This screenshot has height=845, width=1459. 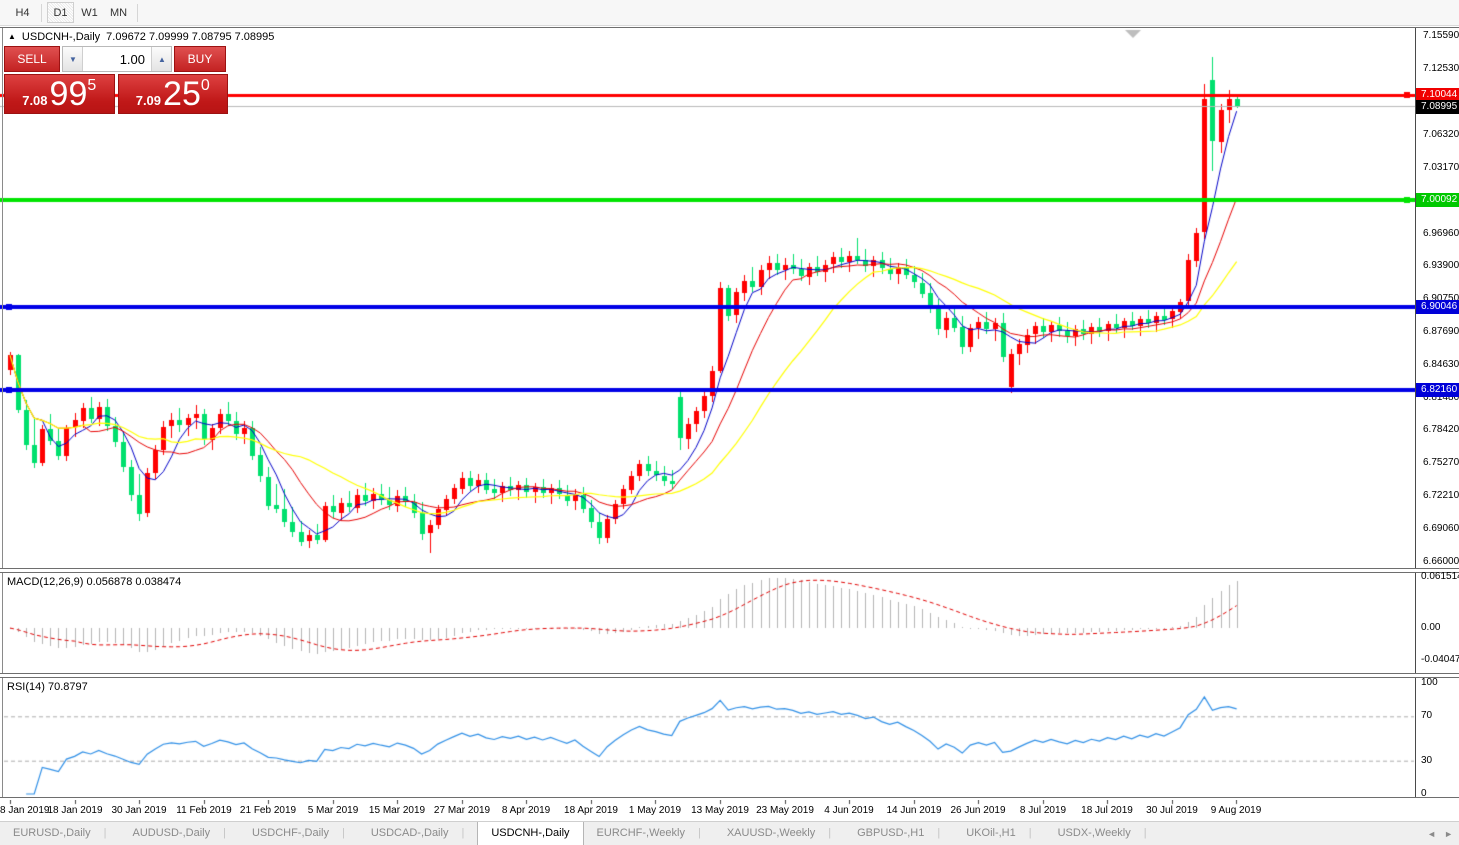 I want to click on date-tick-label: 14 Jun 2019, so click(x=914, y=810).